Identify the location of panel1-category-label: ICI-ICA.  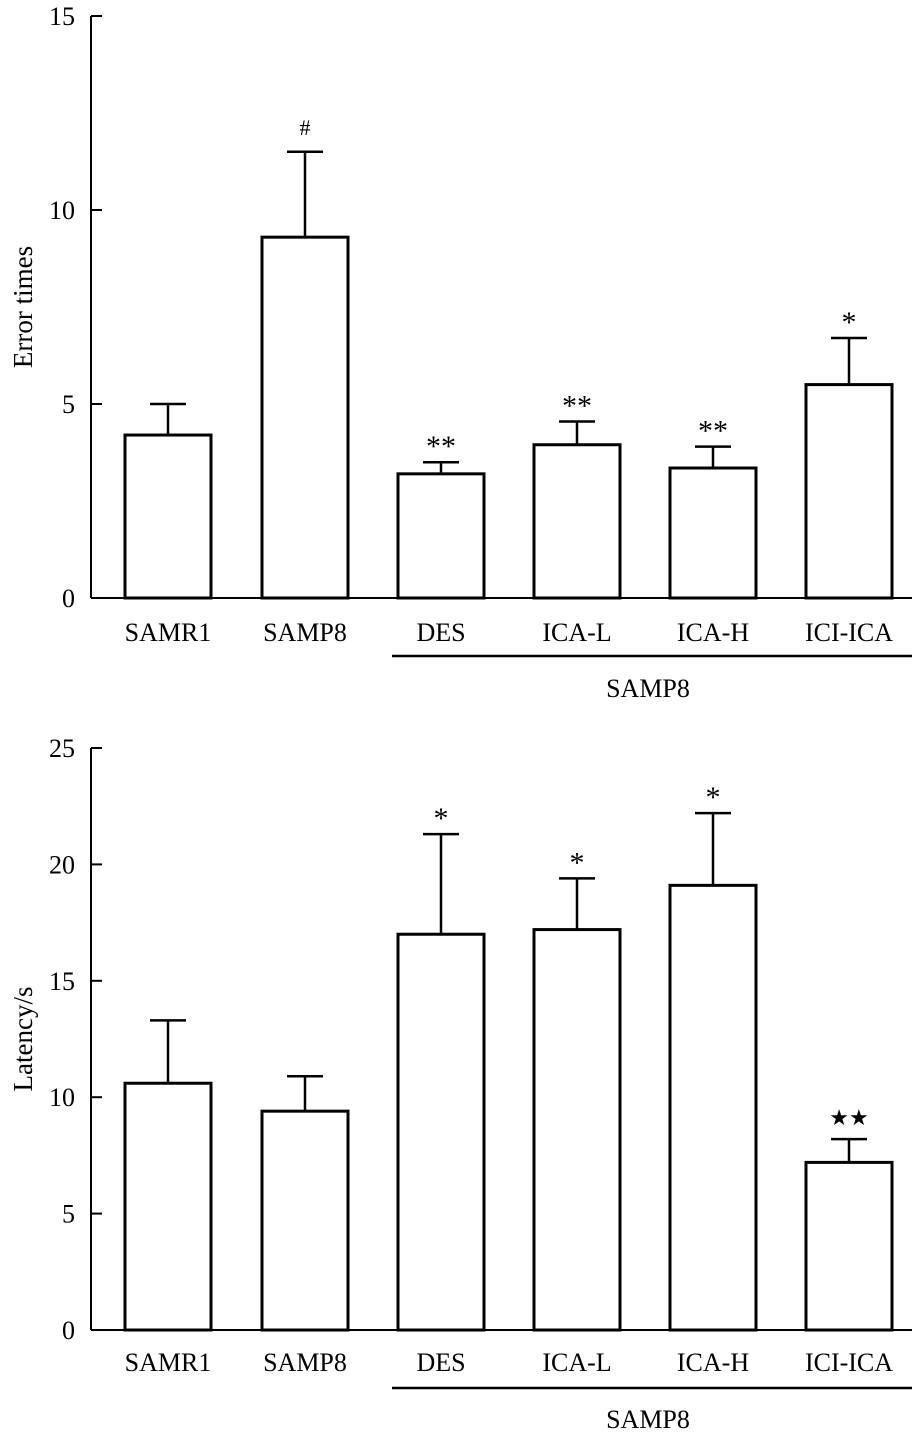
(849, 632).